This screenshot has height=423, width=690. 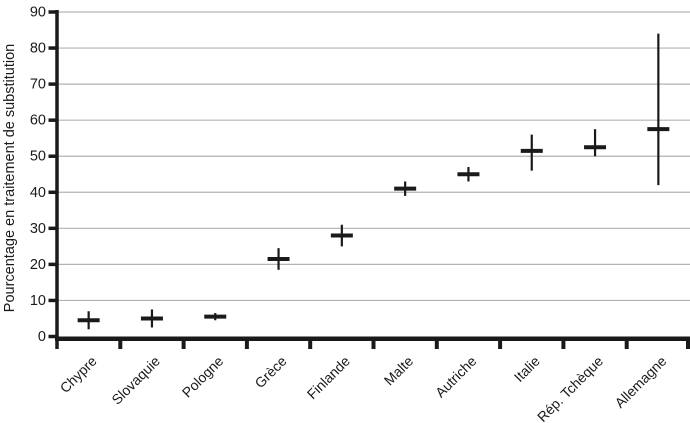 I want to click on x-axis-category-label: Italie, so click(x=527, y=369).